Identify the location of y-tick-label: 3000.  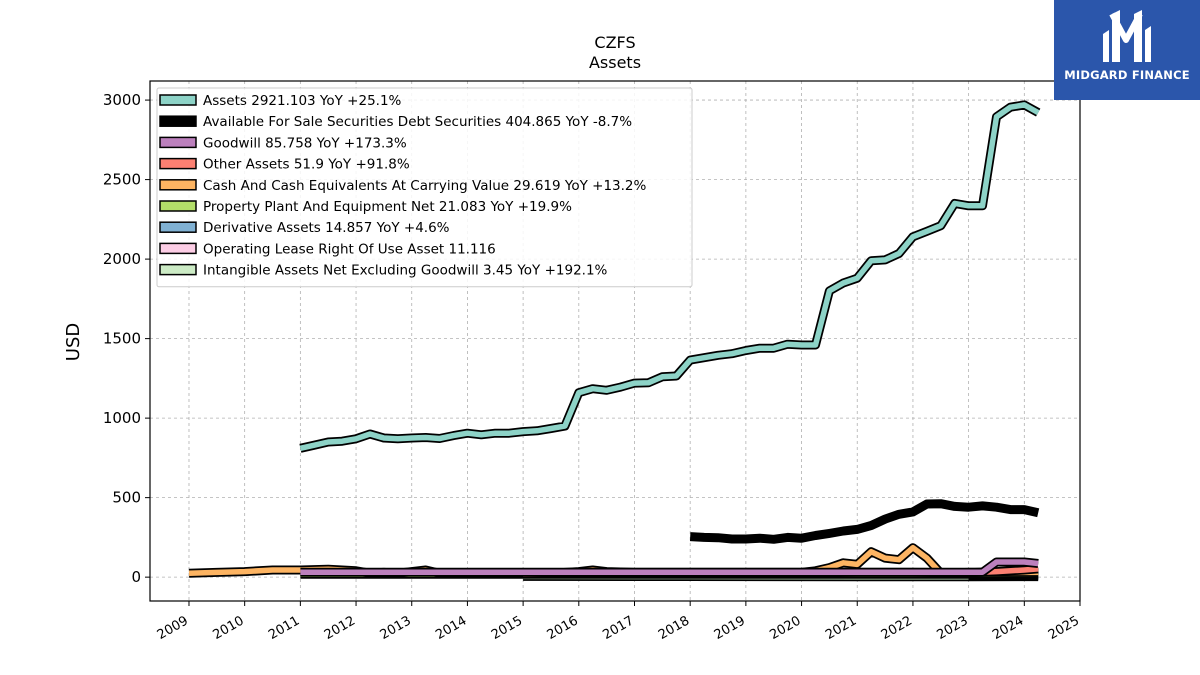
(122, 100).